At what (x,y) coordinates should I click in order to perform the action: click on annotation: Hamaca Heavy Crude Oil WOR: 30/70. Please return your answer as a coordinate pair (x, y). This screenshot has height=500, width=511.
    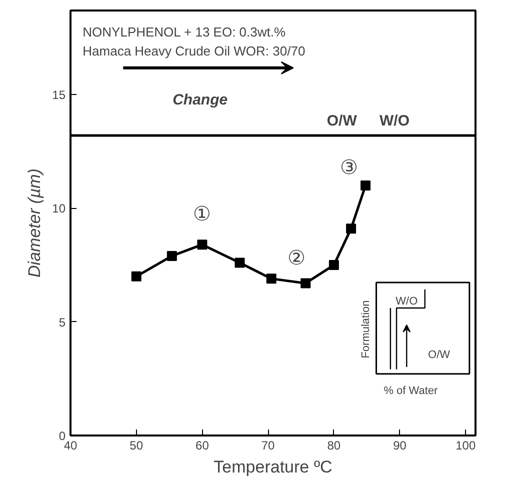
    Looking at the image, I should click on (194, 50).